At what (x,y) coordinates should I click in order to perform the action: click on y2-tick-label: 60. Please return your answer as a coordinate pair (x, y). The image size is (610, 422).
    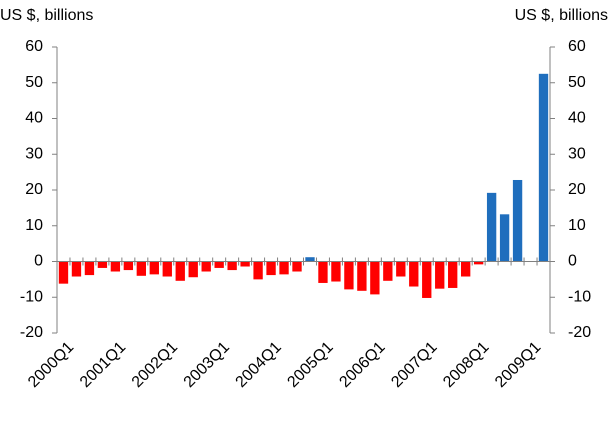
    Looking at the image, I should click on (577, 46).